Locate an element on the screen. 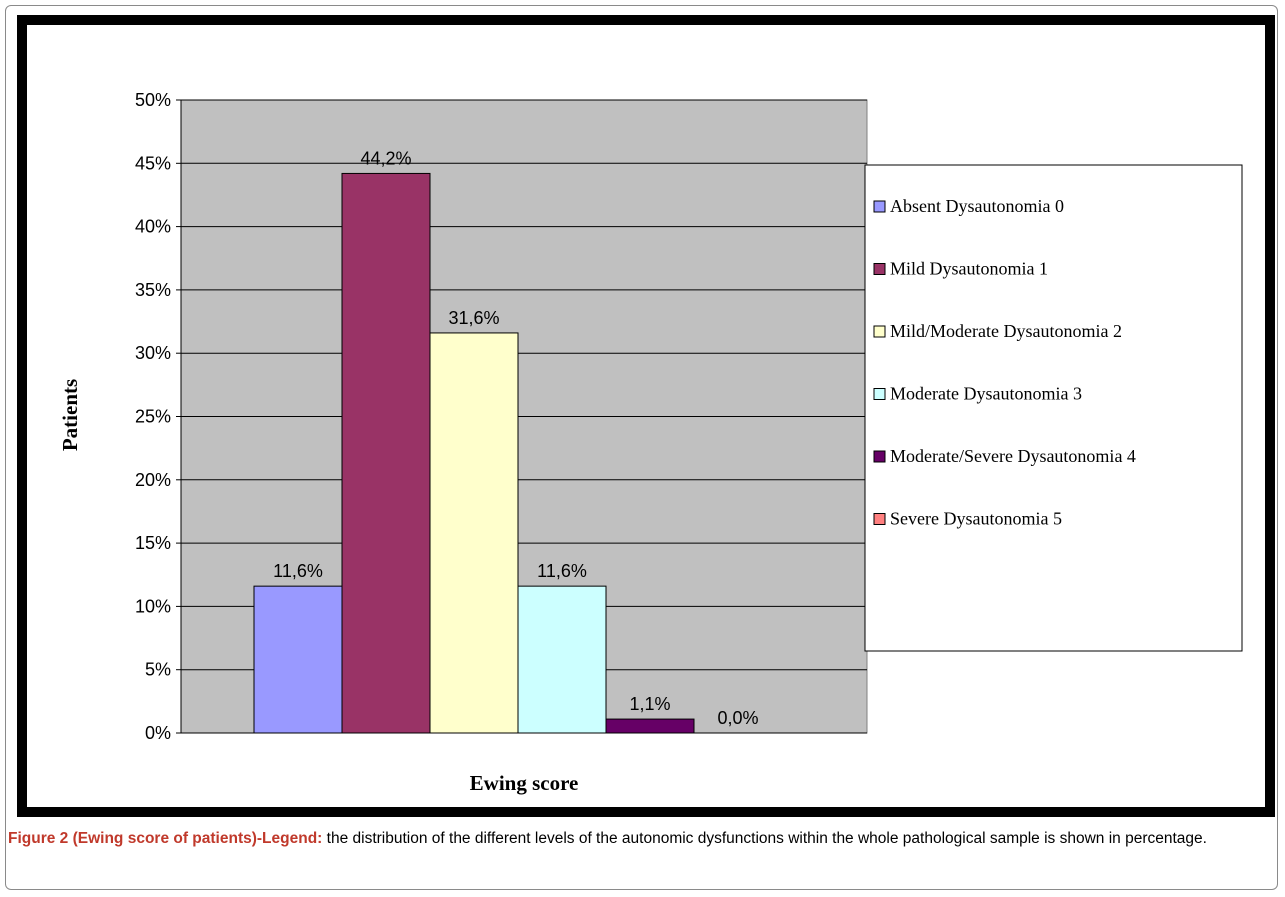 The width and height of the screenshot is (1285, 897). legend-label: Moderate/Severe Dysautonomia 4 is located at coordinates (1013, 456).